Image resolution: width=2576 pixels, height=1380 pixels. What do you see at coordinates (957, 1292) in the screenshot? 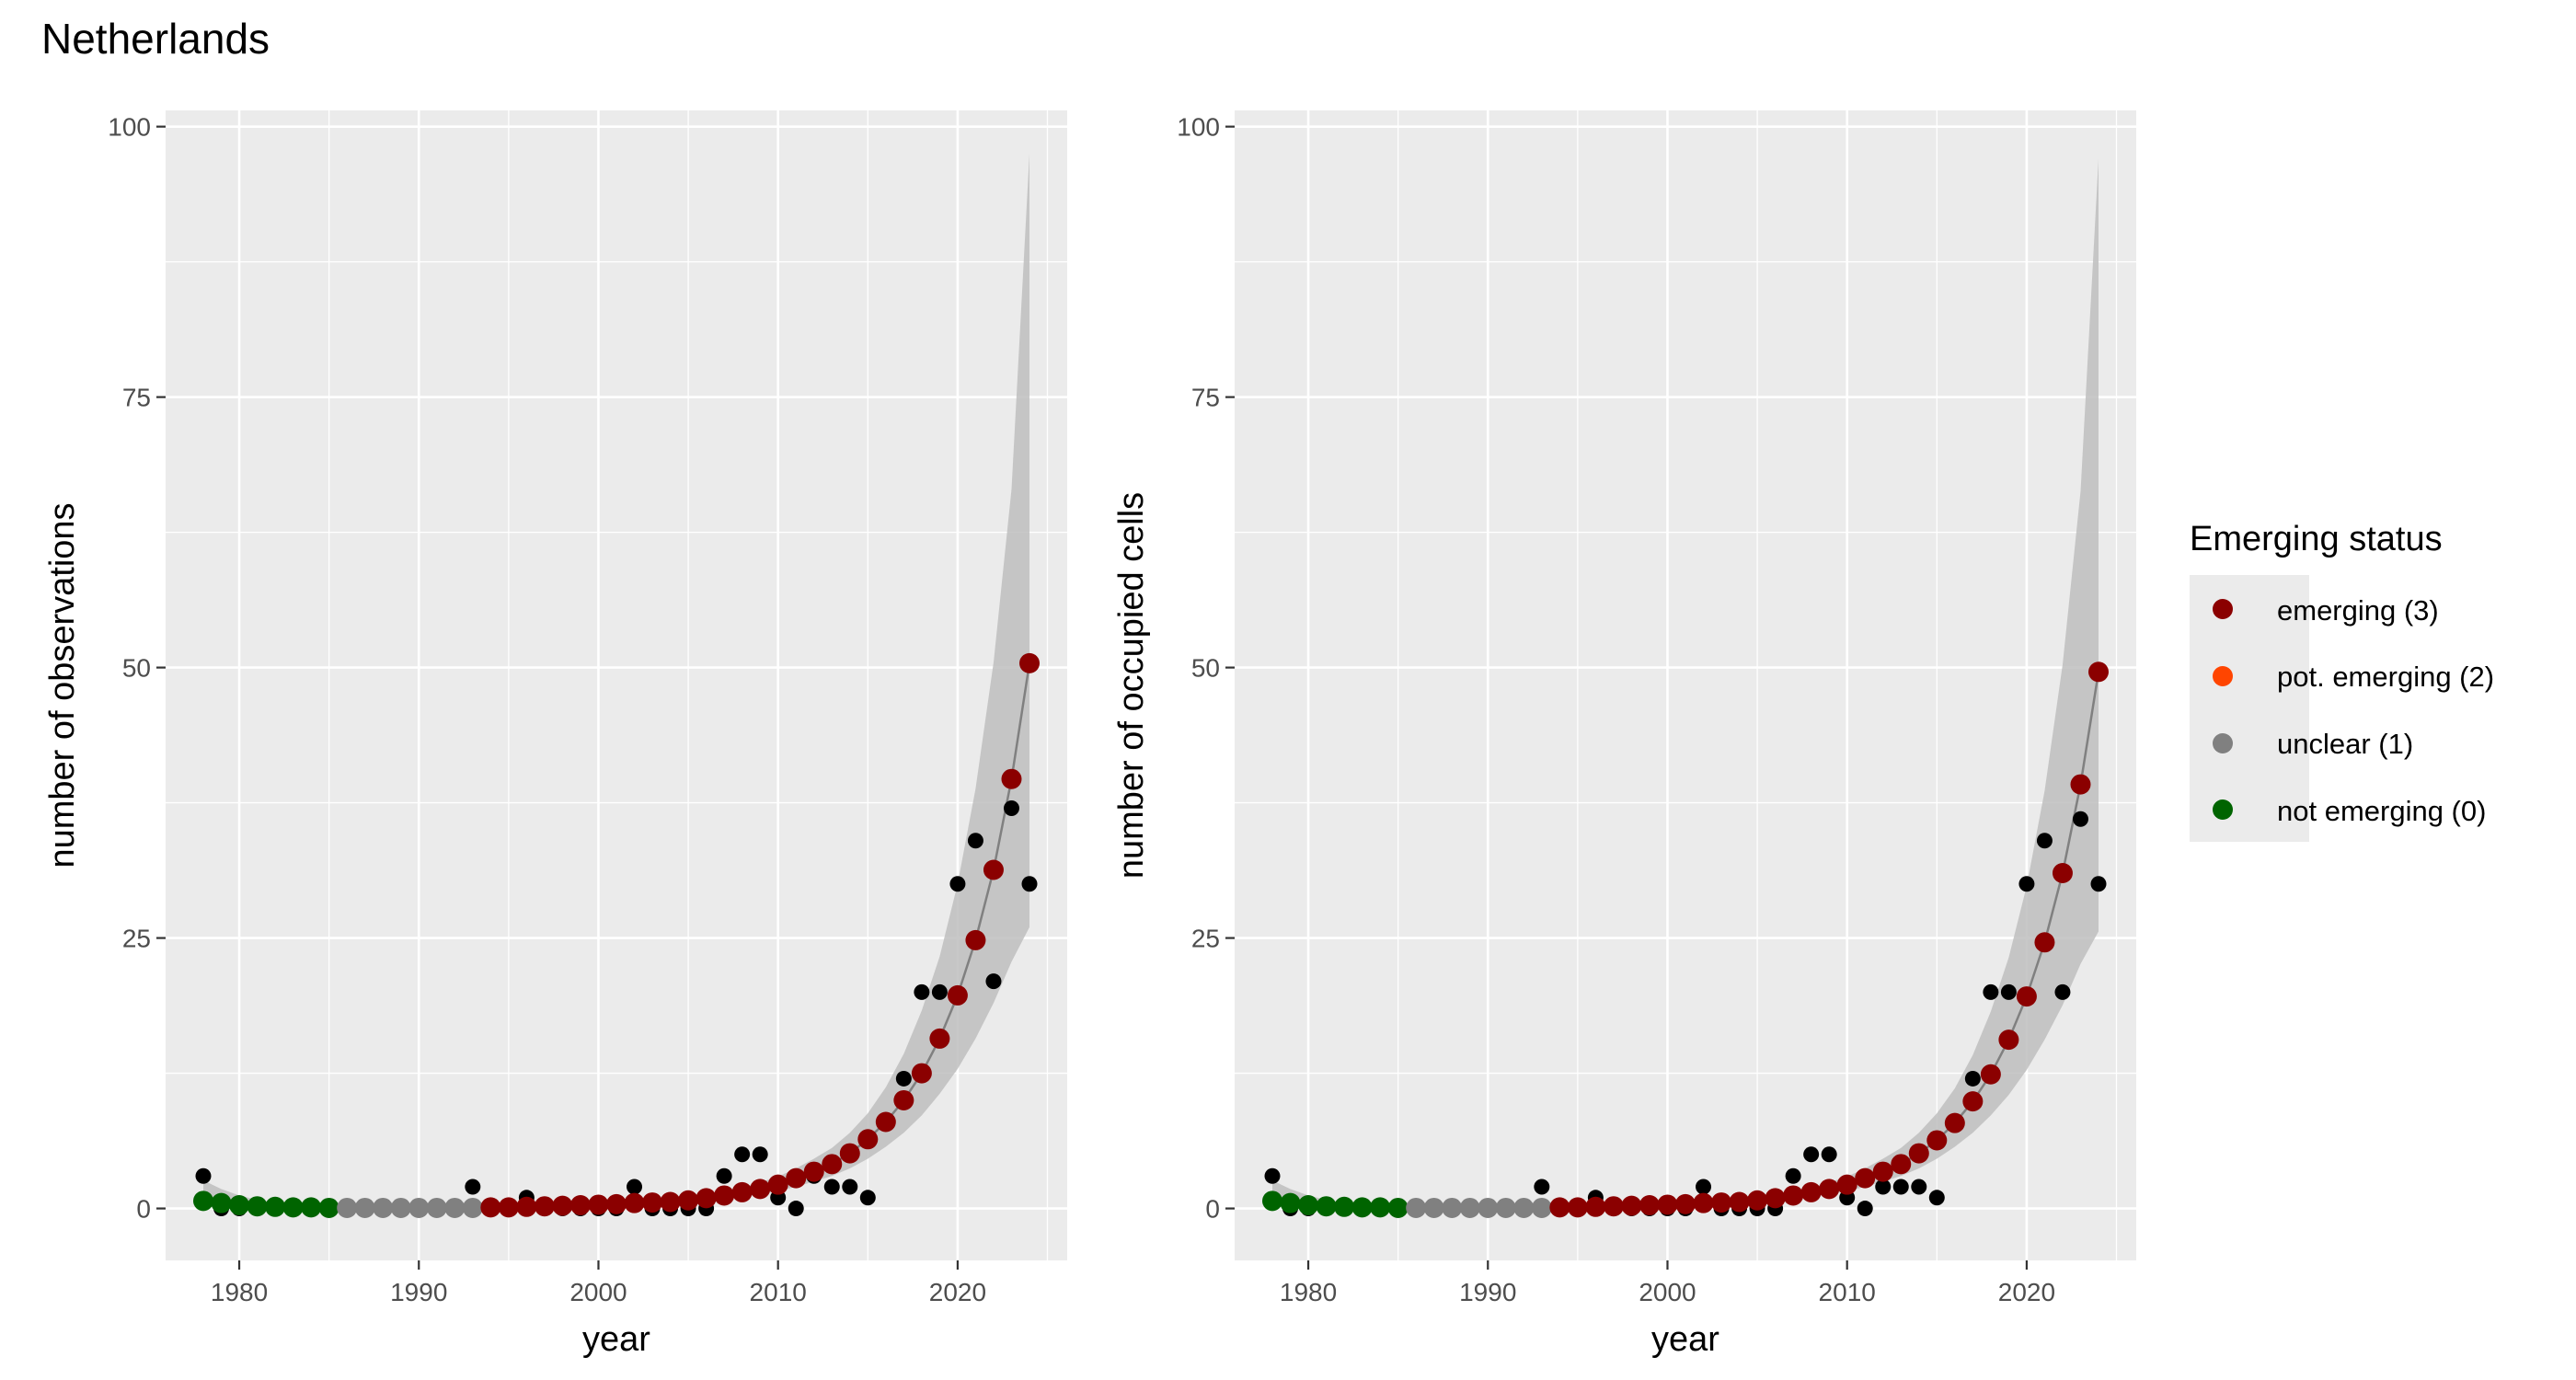
I see `x-tick-label: 2020` at bounding box center [957, 1292].